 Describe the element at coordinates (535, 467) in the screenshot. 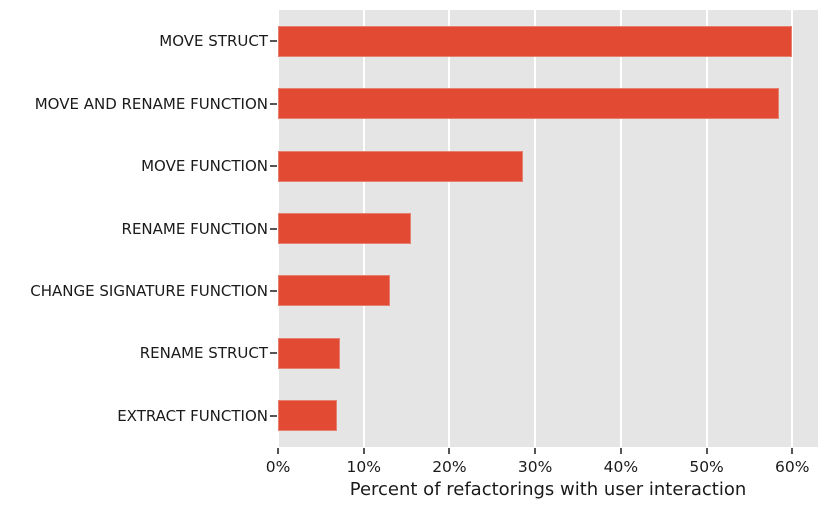

I see `x-axis-tick-label: 30%` at that location.